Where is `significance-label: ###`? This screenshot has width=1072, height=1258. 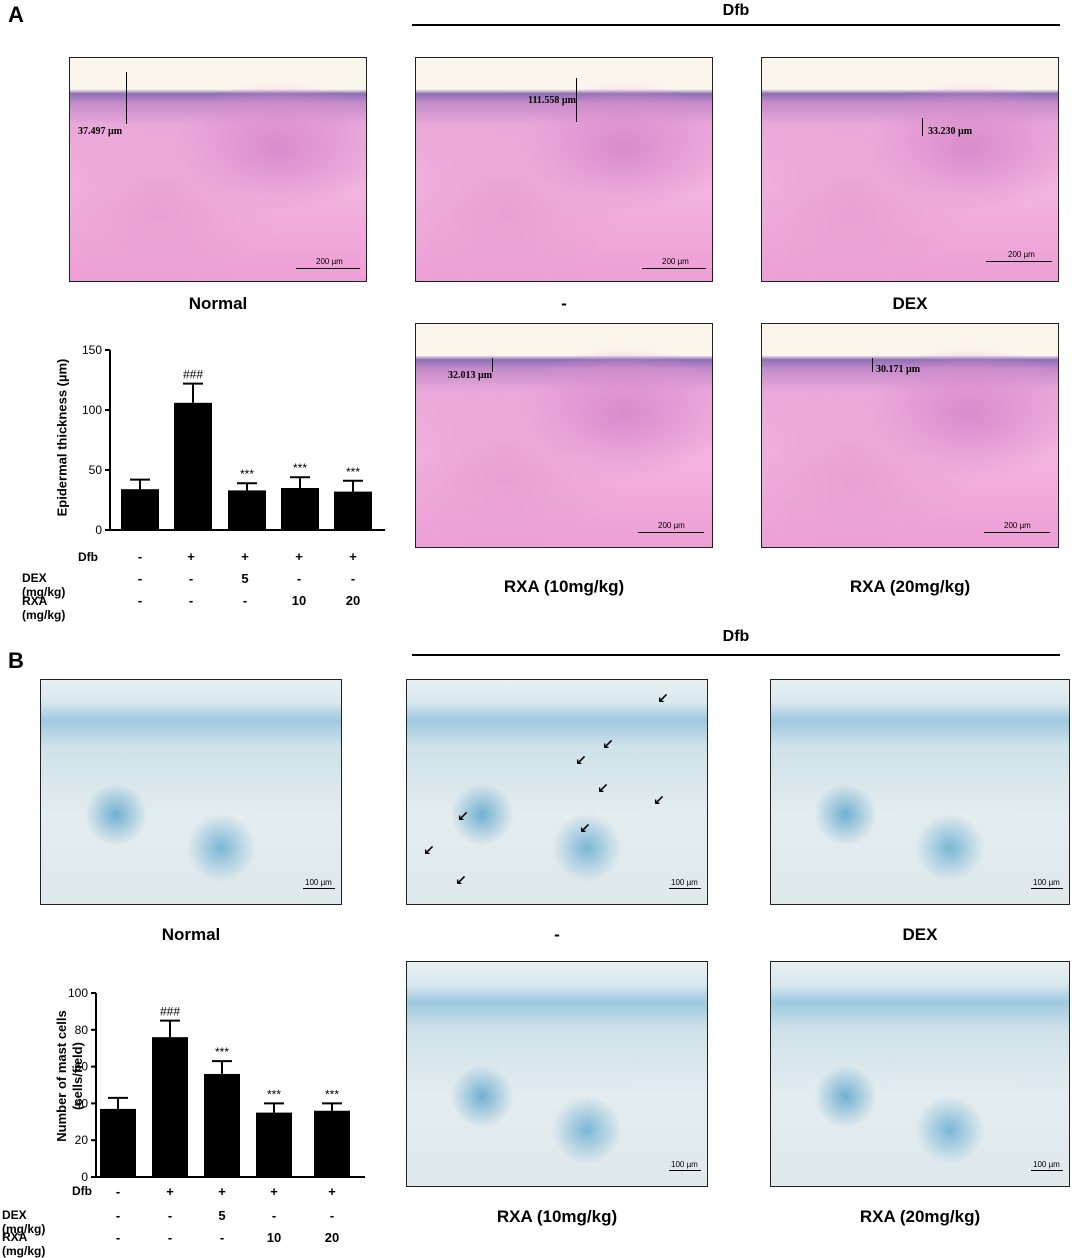 significance-label: ### is located at coordinates (170, 1012).